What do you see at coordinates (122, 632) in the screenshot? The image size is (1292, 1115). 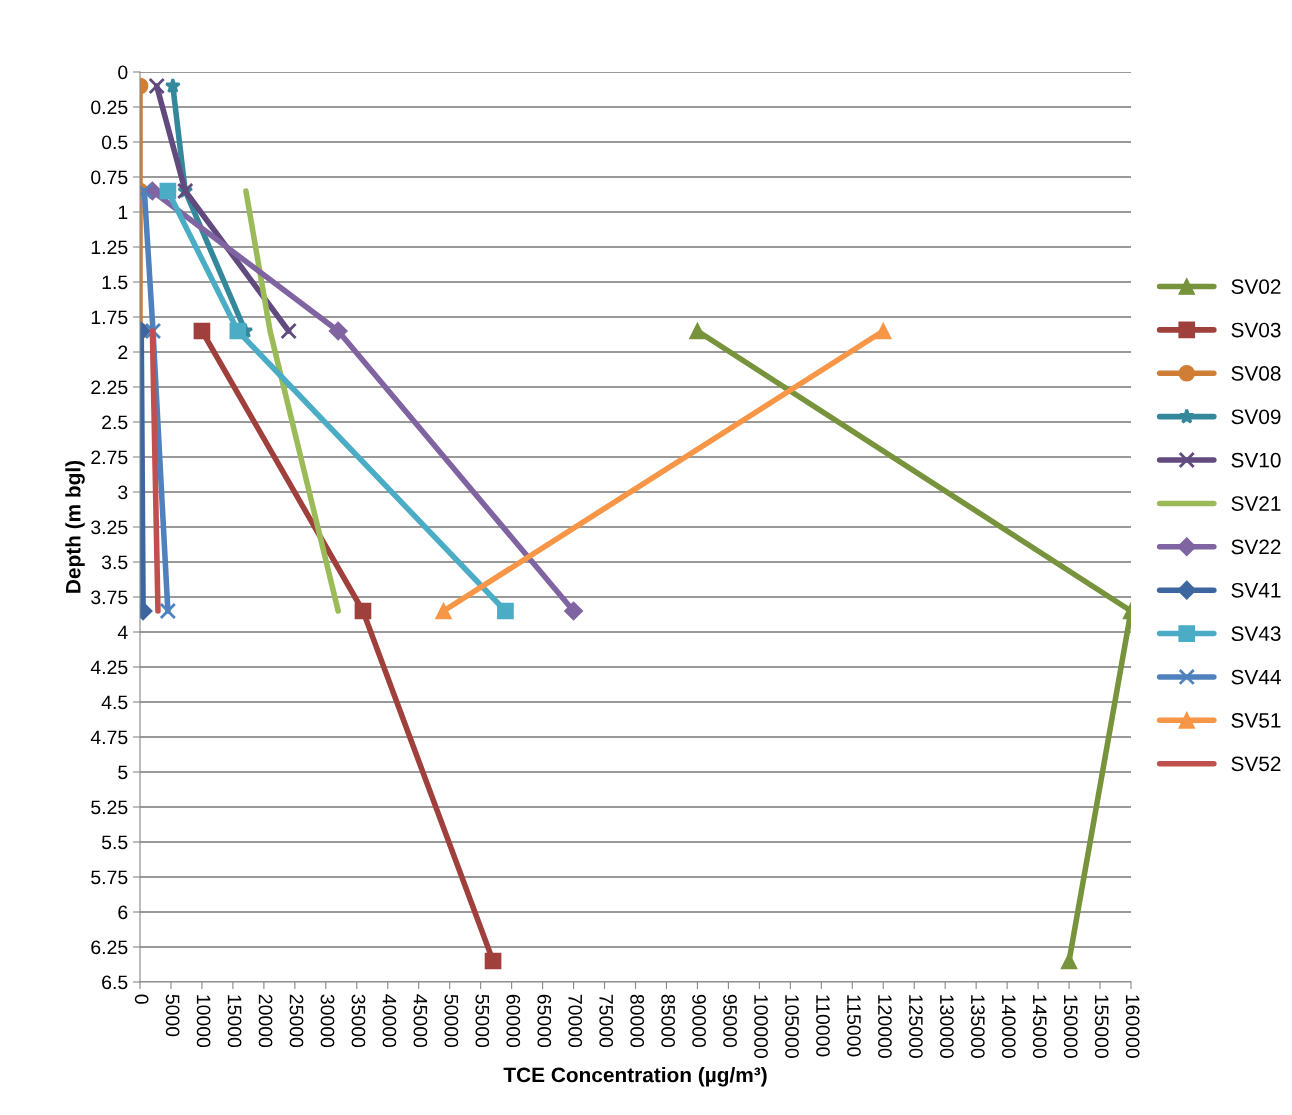 I see `y-tick-label: 4` at bounding box center [122, 632].